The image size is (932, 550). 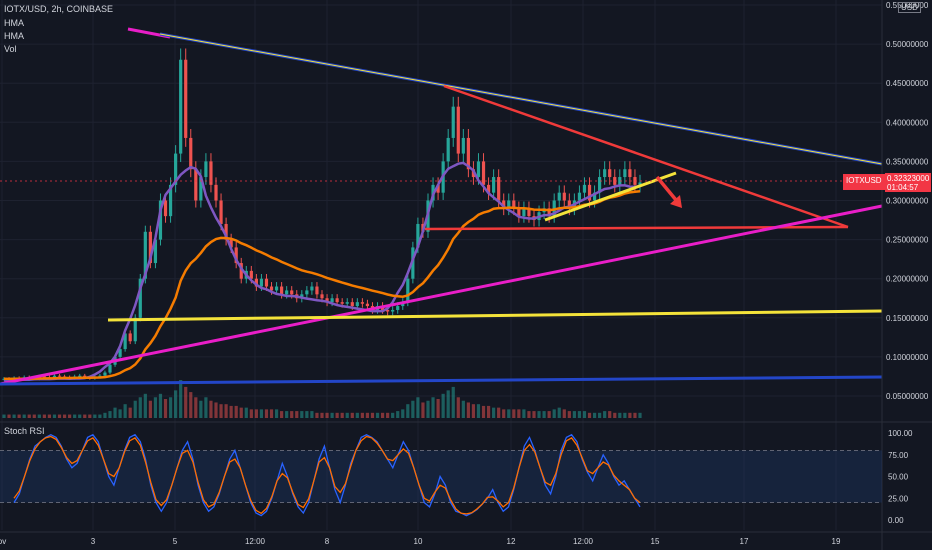 What do you see at coordinates (441, 380) in the screenshot?
I see `trendline-blue-bottom` at bounding box center [441, 380].